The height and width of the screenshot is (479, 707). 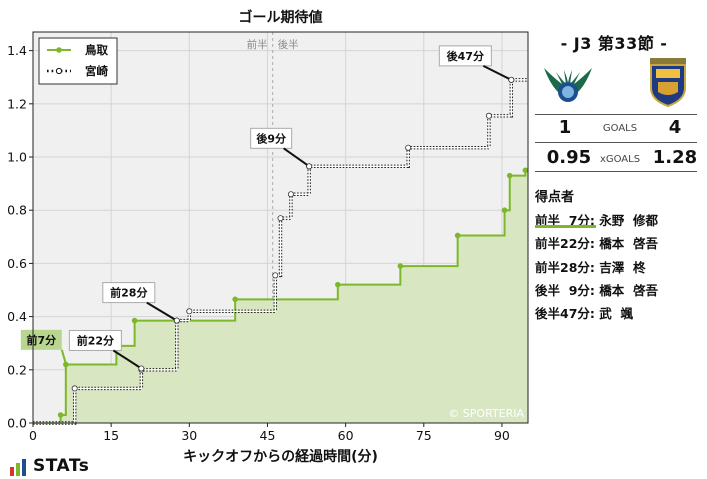 I want to click on chart-title: ゴール期待値, so click(x=281, y=17).